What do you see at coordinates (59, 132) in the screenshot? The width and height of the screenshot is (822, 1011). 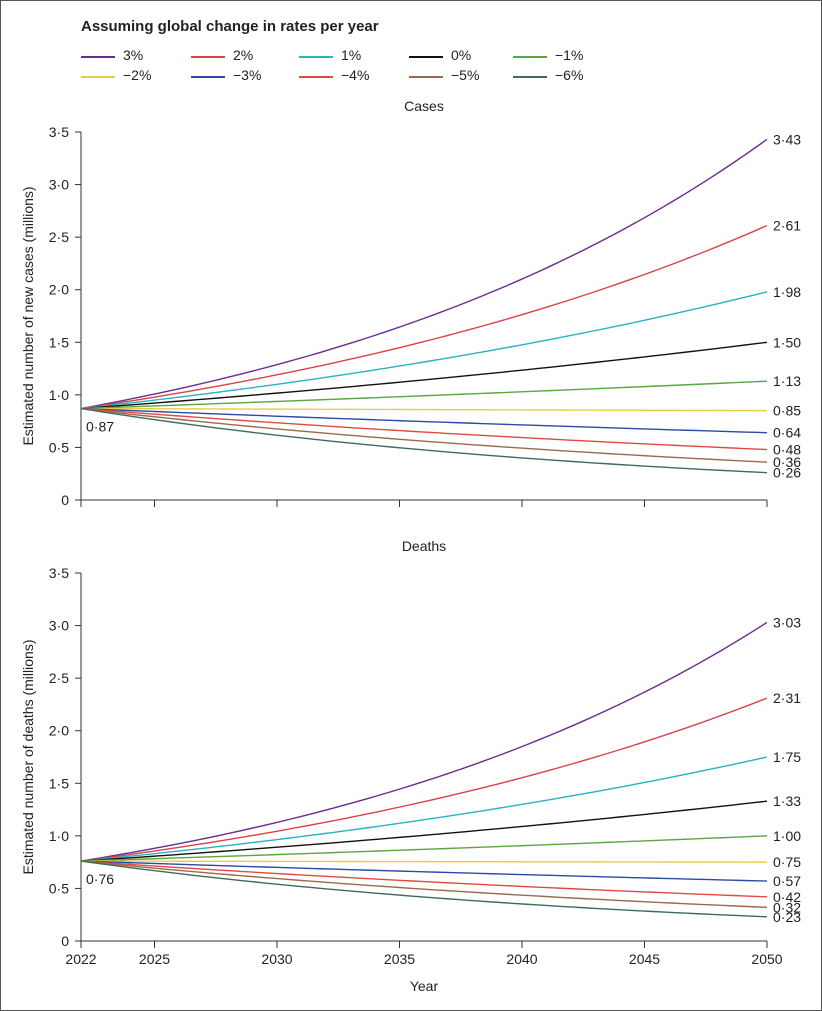 I see `cases-y-tick-label: 3·5` at bounding box center [59, 132].